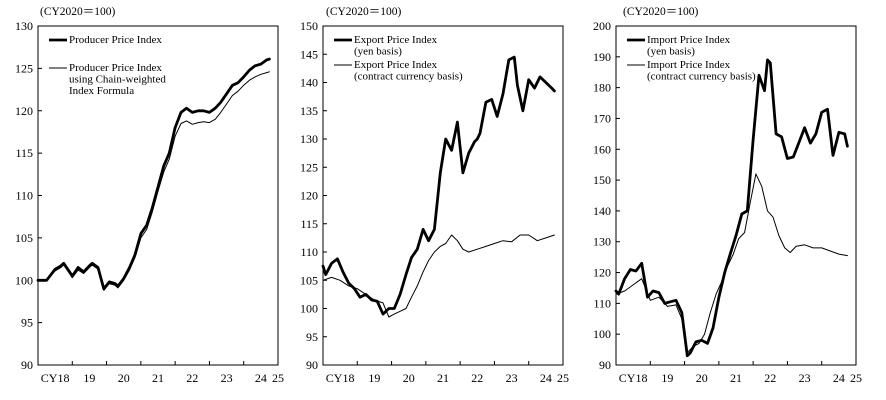 This screenshot has width=886, height=400. What do you see at coordinates (115, 40) in the screenshot?
I see `legend-label-1: Producer Price Index` at bounding box center [115, 40].